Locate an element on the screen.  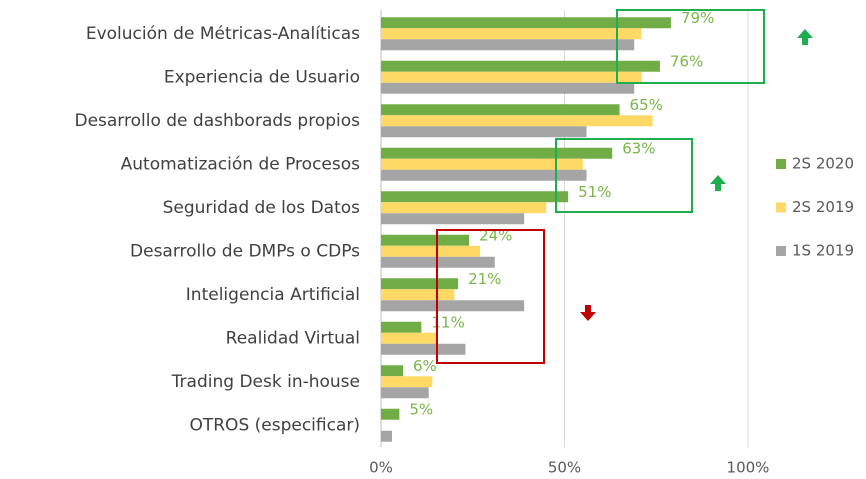
data-label: 79% is located at coordinates (697, 18).